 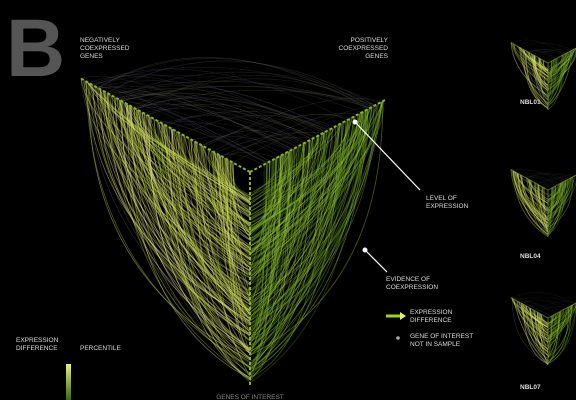 What do you see at coordinates (530, 102) in the screenshot?
I see `sample-label: NBL01` at bounding box center [530, 102].